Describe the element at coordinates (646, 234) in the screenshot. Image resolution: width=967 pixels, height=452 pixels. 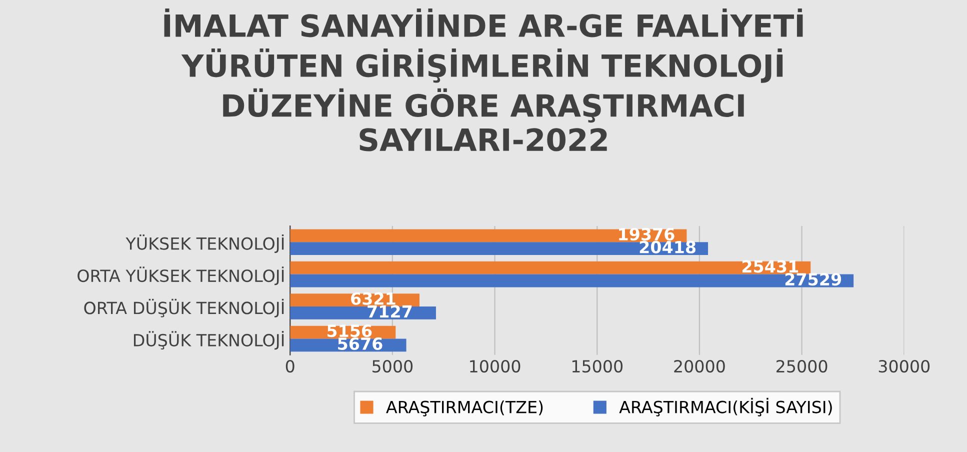
I see `data-label: 19376` at that location.